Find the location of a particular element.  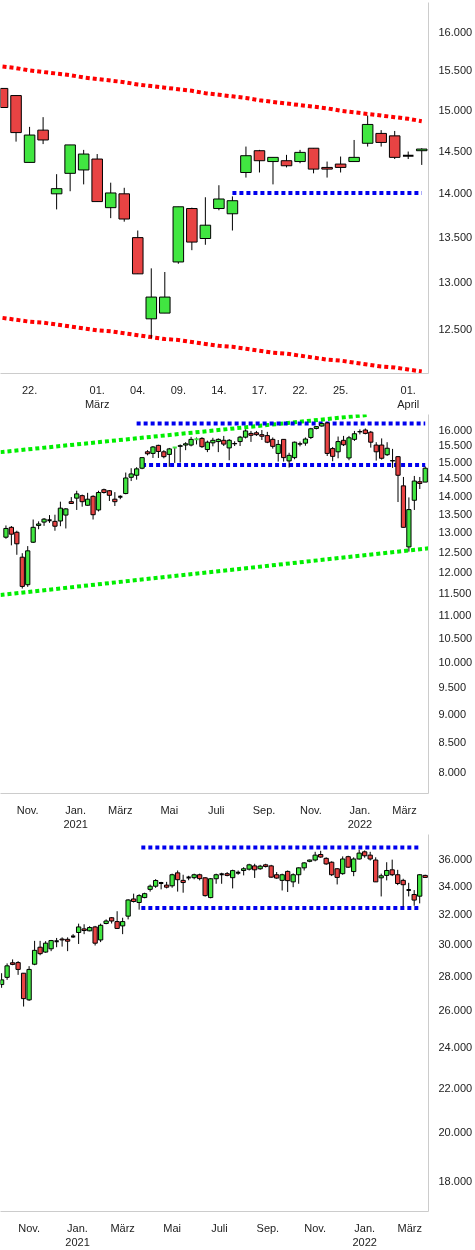

y-tick-label: 8.000 is located at coordinates (452, 772).